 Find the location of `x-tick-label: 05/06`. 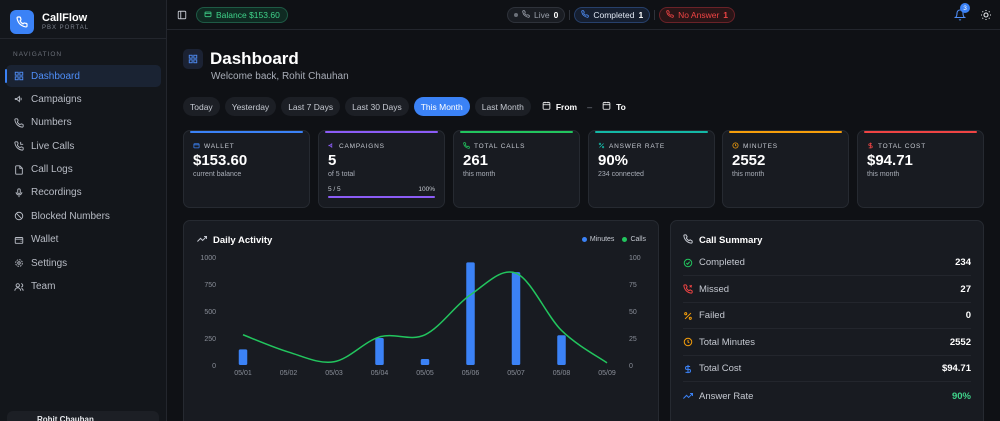

x-tick-label: 05/06 is located at coordinates (471, 373).